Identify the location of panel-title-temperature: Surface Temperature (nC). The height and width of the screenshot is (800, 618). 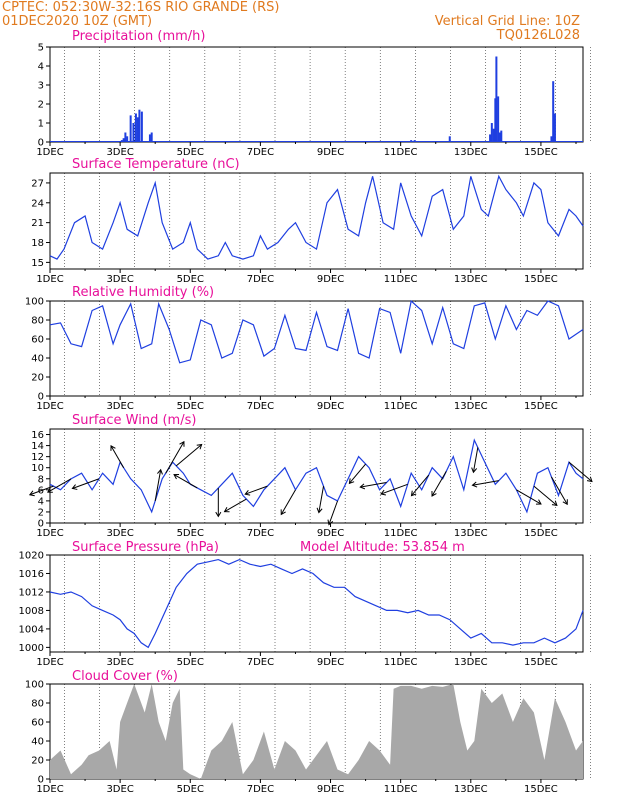
(156, 164).